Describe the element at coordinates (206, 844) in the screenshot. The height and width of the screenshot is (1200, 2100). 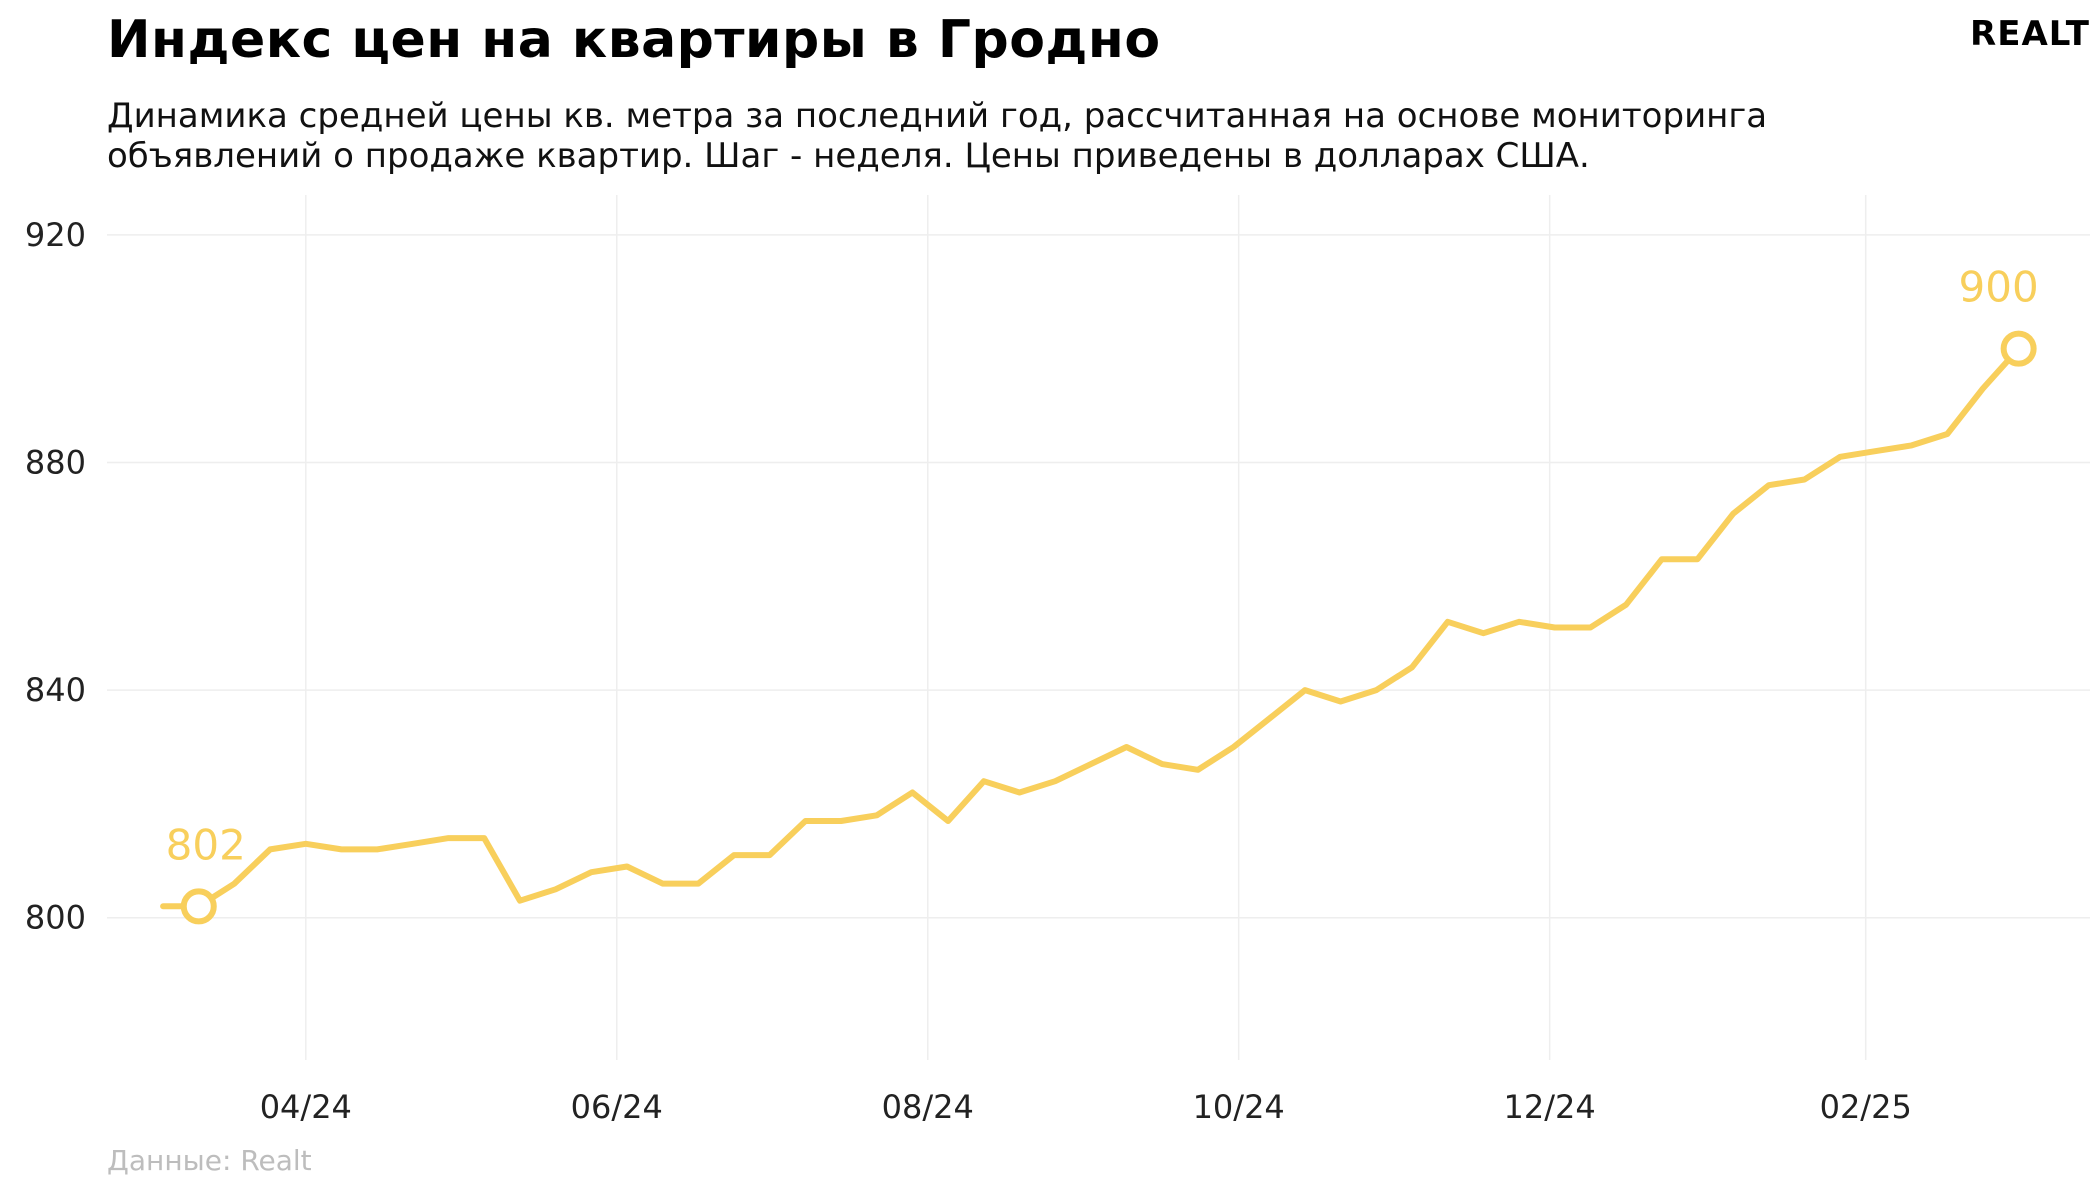
I see `data-label: 802` at that location.